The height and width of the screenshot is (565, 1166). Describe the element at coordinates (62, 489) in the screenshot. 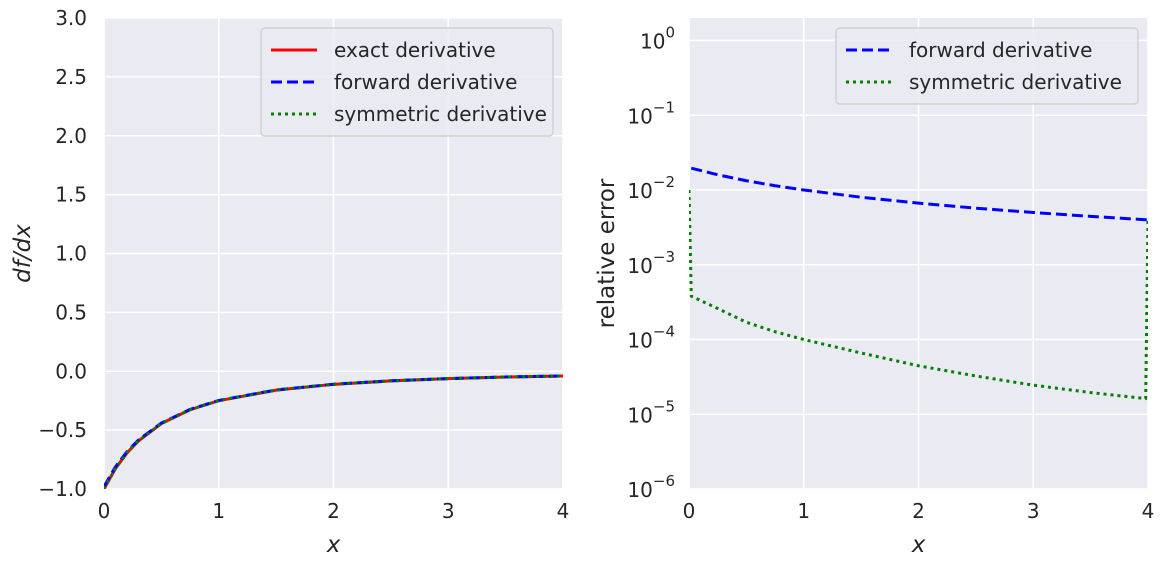

I see `y-tick-label: −1.0` at that location.